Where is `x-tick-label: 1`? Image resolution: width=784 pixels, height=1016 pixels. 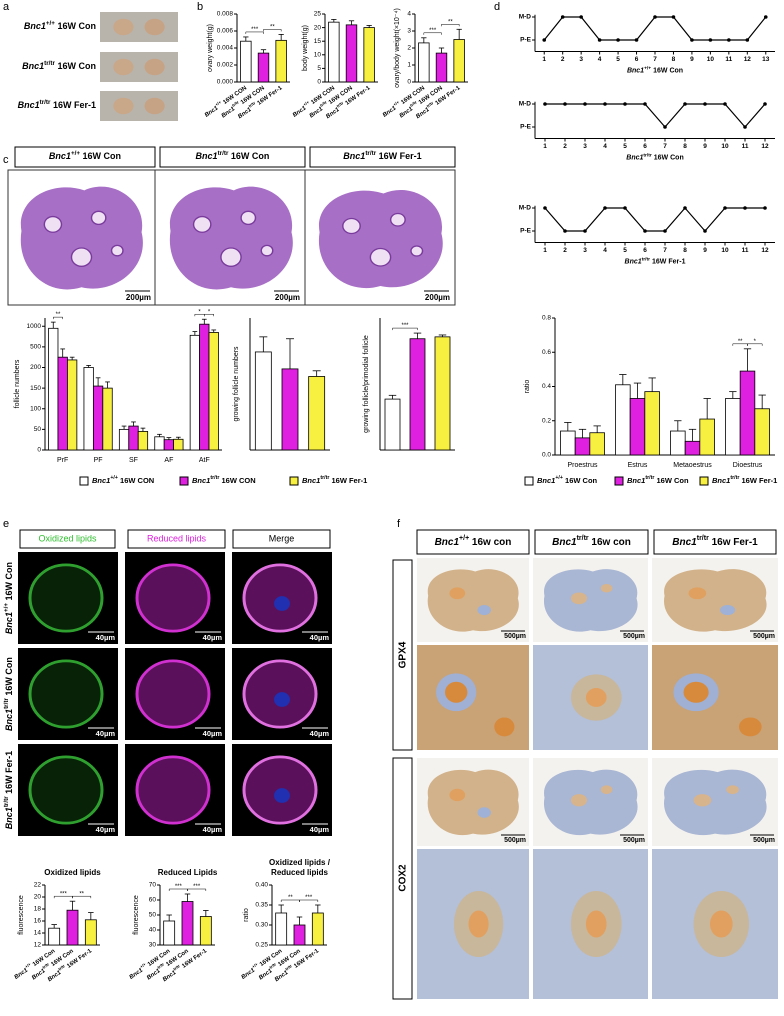
x-tick-label: 1 is located at coordinates (545, 250).